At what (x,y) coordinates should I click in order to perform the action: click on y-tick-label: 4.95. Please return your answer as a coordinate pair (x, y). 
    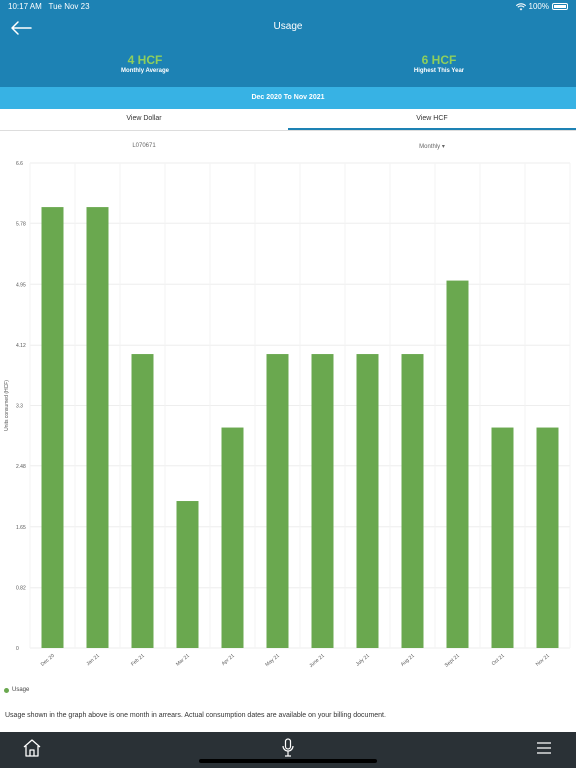
    Looking at the image, I should click on (21, 285).